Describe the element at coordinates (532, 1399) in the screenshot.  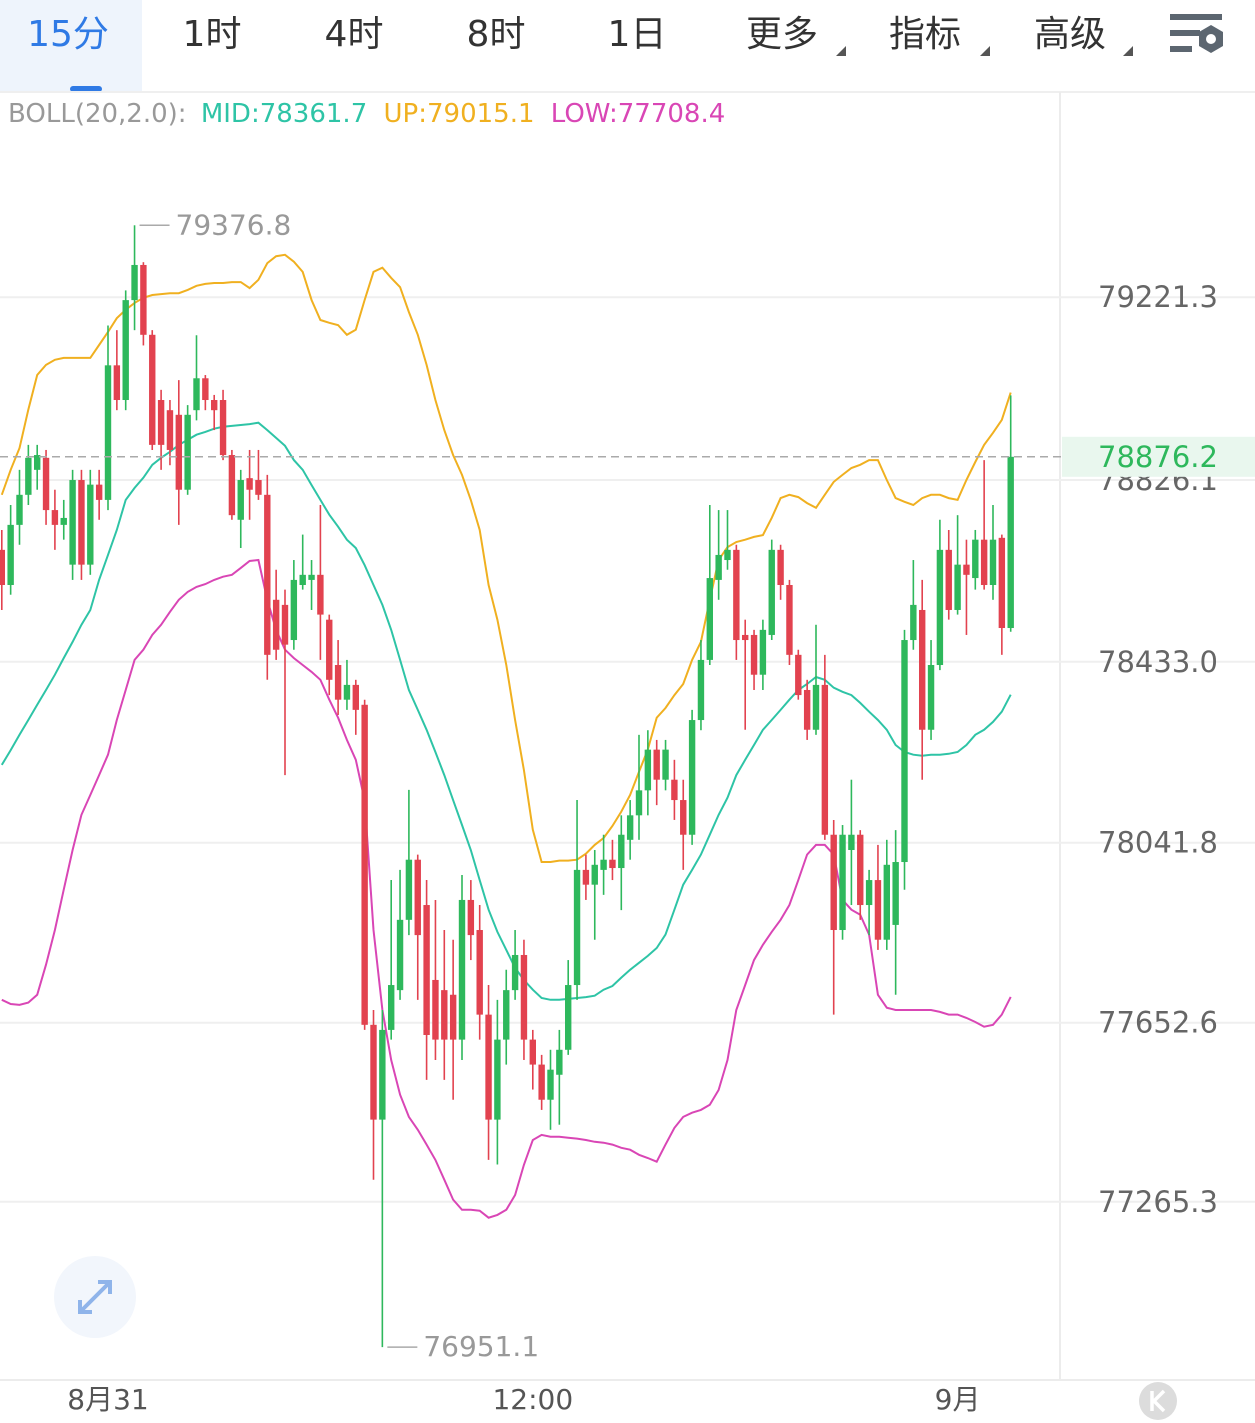
I see `x-tick-label: 12:00` at that location.